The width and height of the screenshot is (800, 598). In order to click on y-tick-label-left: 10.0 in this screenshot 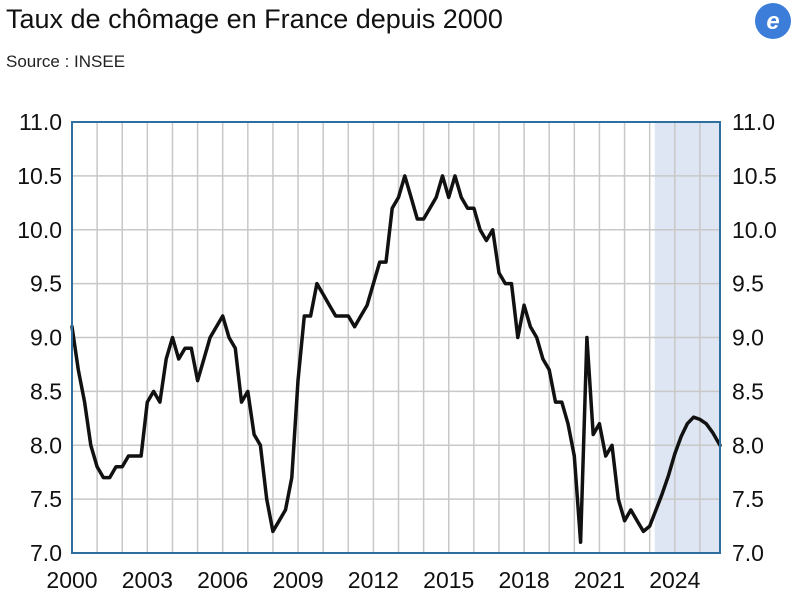, I will do `click(39, 230)`.